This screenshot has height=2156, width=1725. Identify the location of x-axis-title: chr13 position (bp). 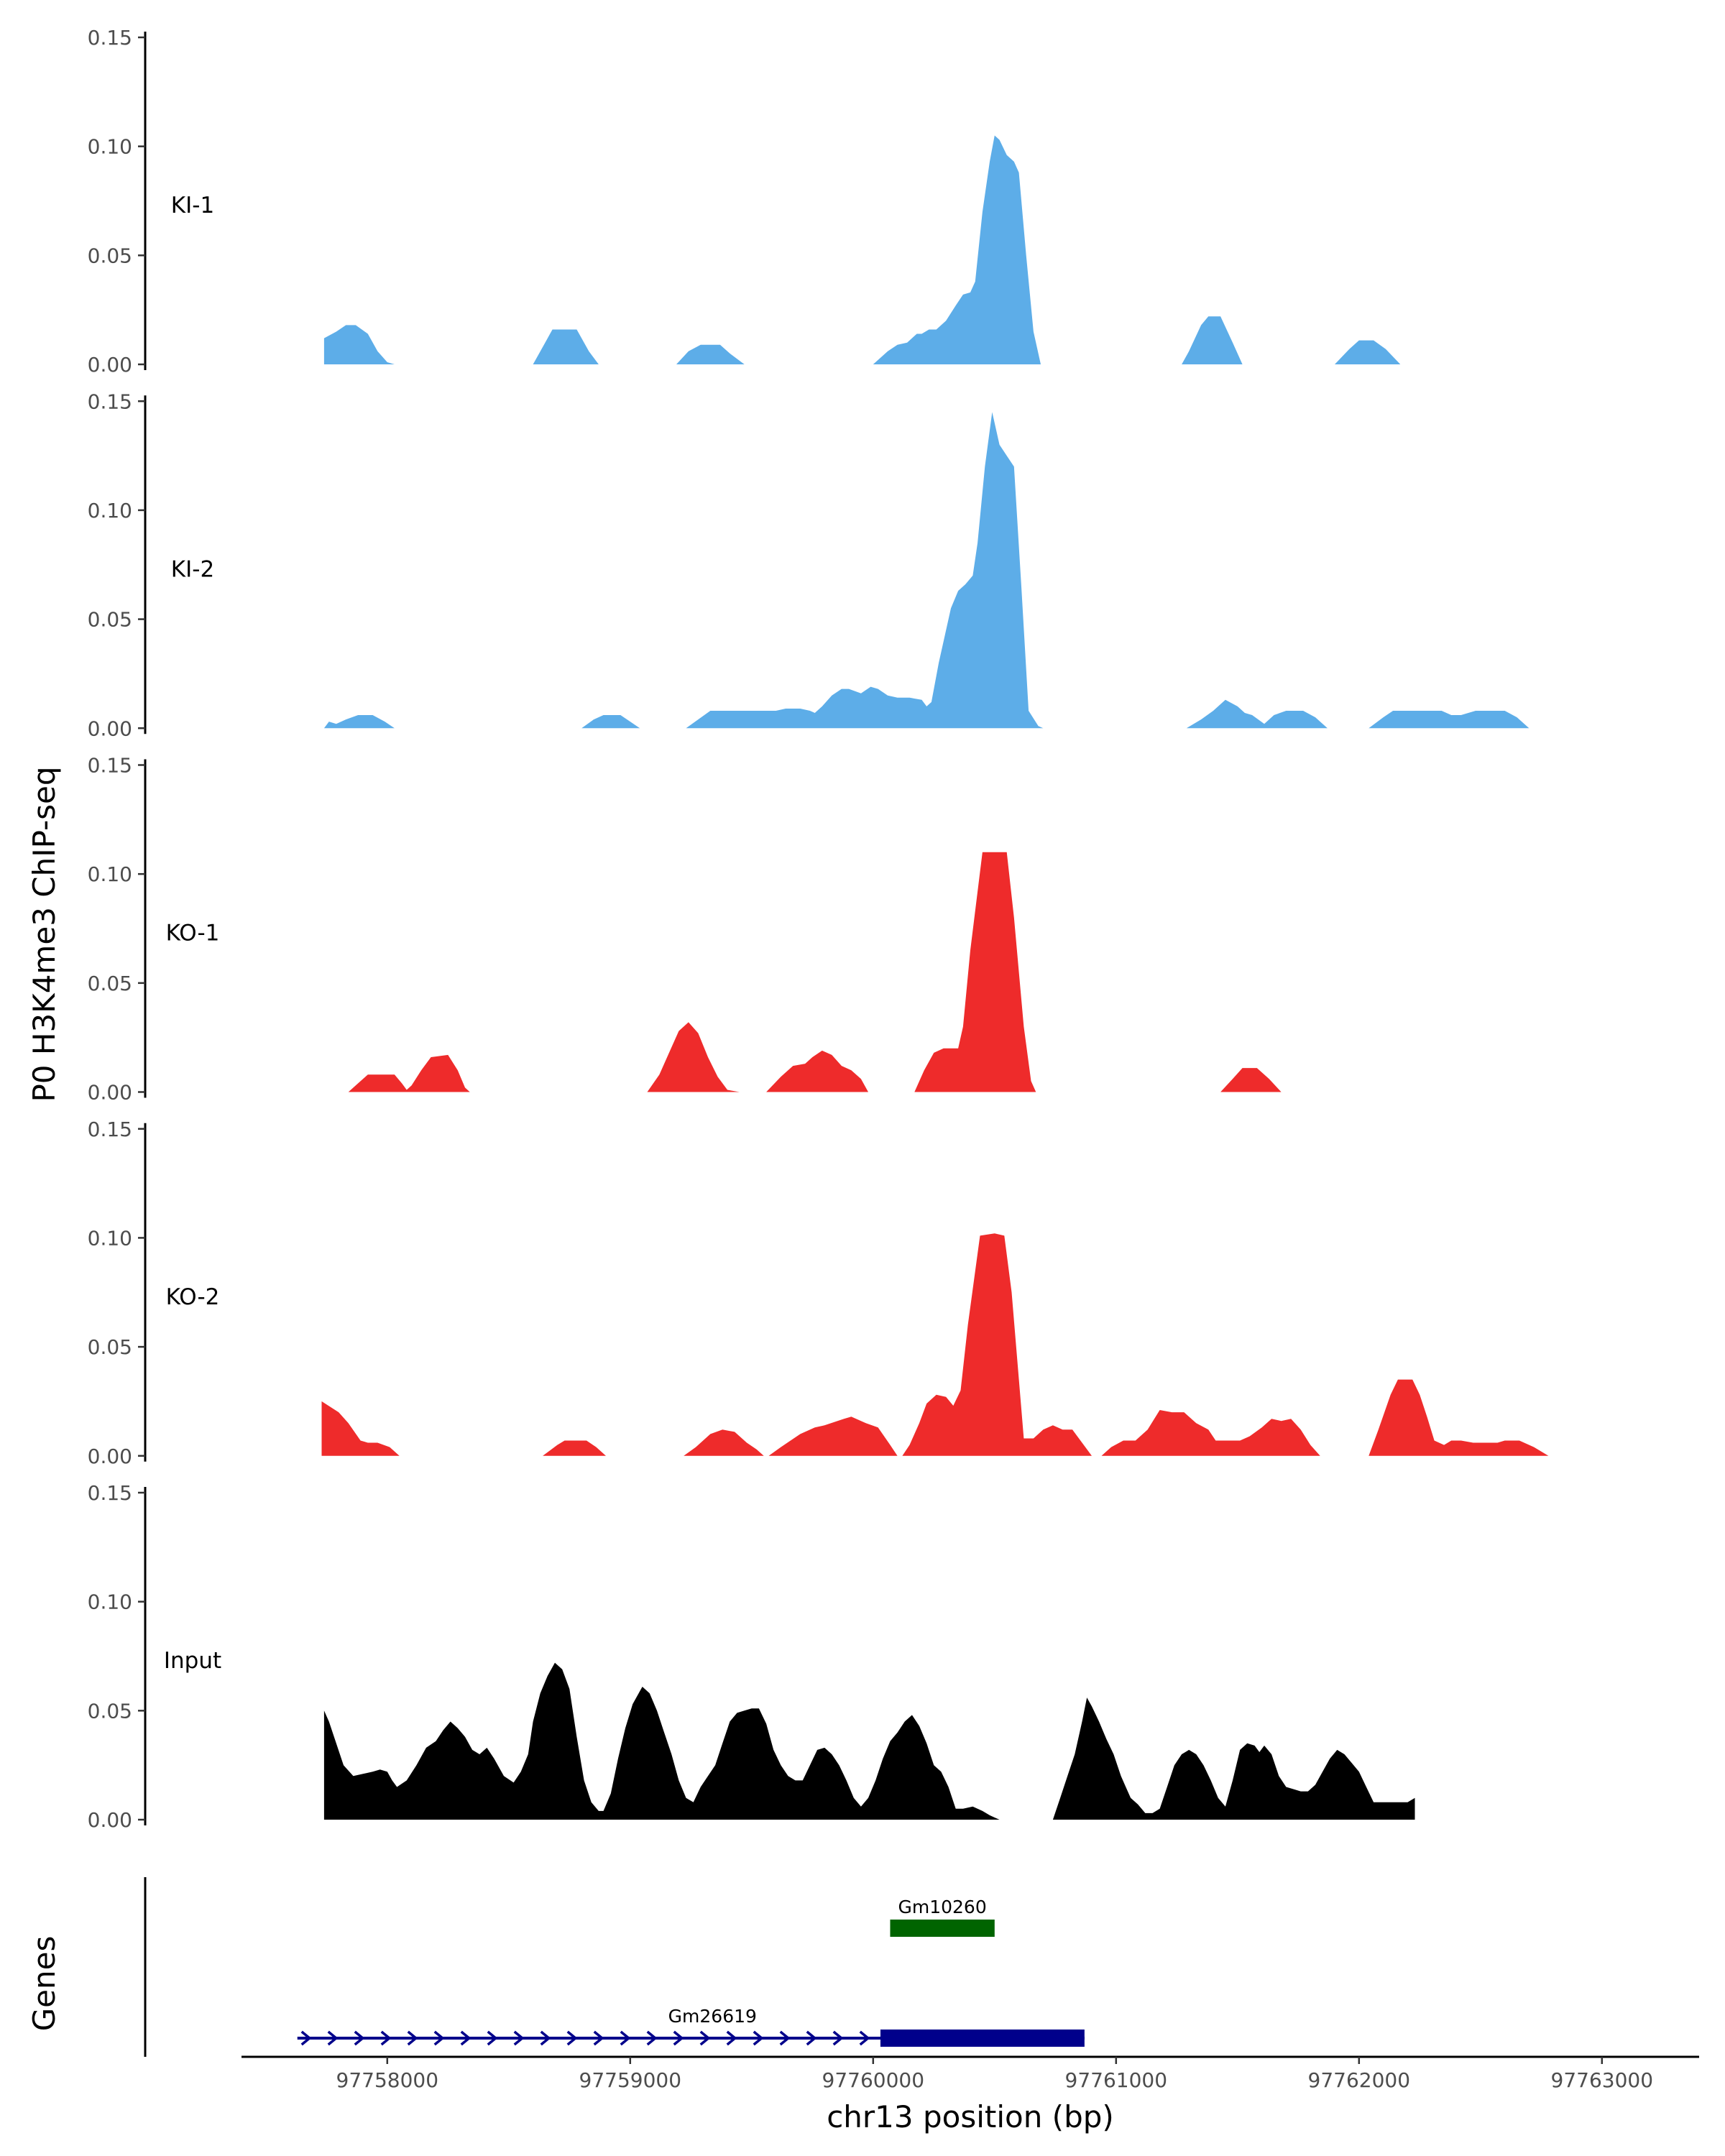
(970, 2116).